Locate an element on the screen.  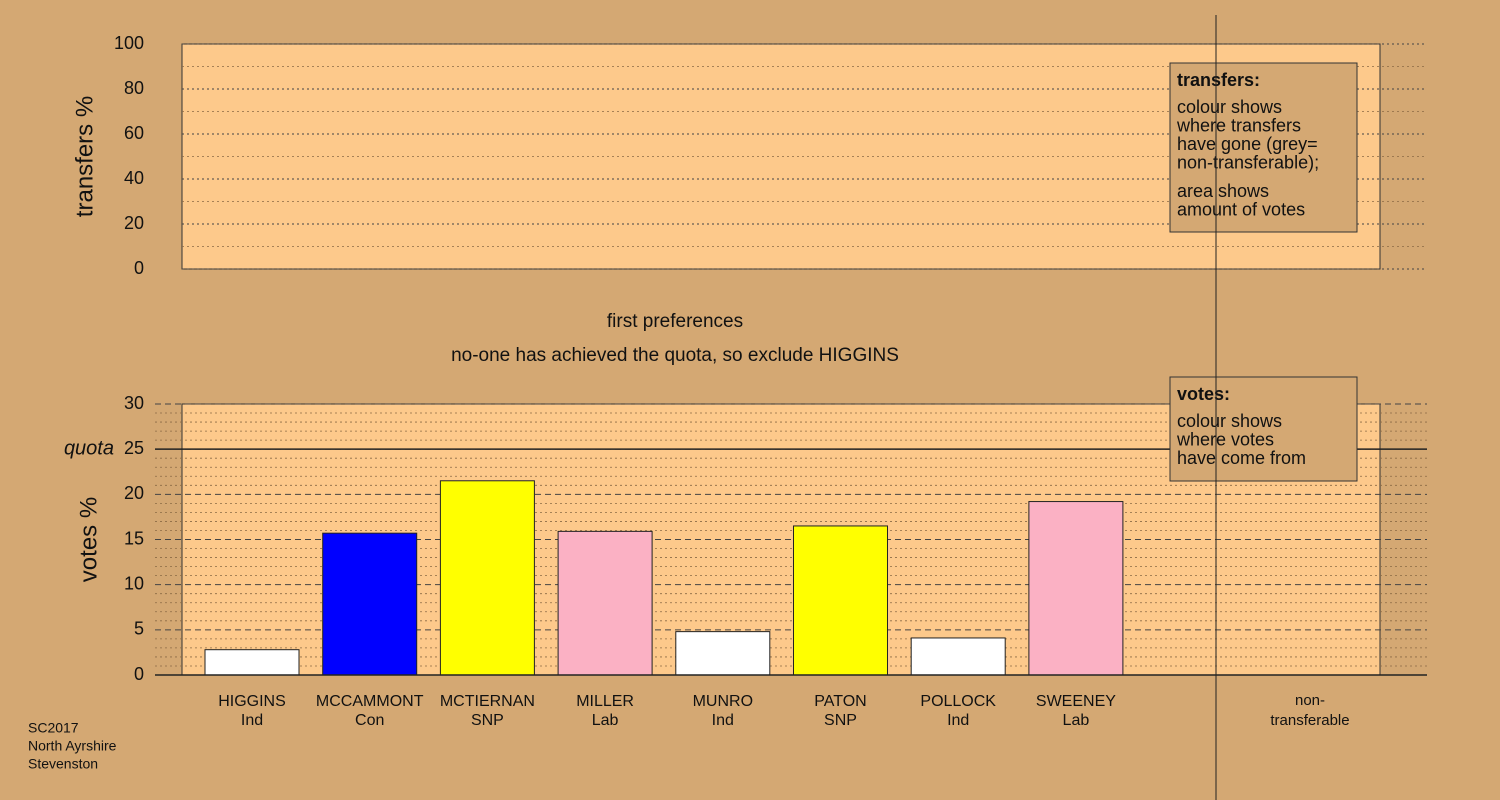
y-tick-label: 60 is located at coordinates (134, 133).